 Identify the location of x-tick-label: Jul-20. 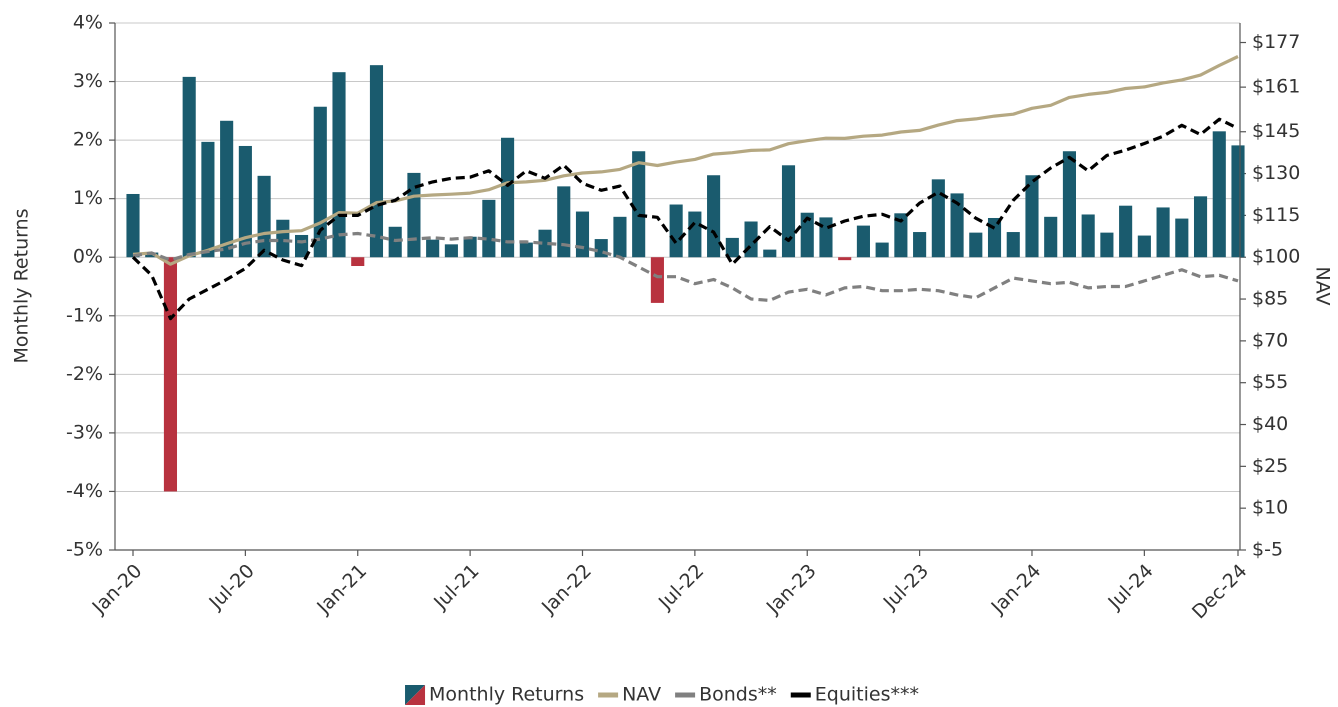
(231, 587).